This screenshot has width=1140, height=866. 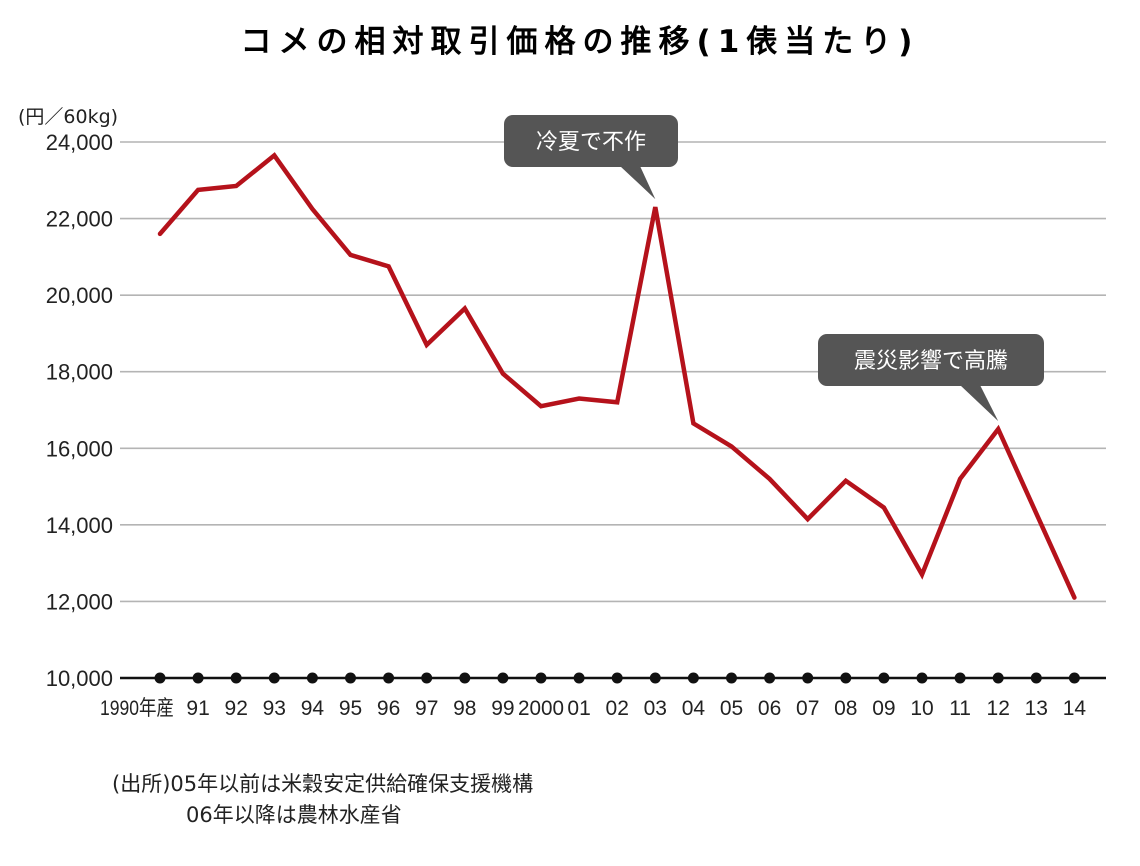 I want to click on chart-title: コメの相対取引価格の推移(1俵当たり), so click(x=580, y=42).